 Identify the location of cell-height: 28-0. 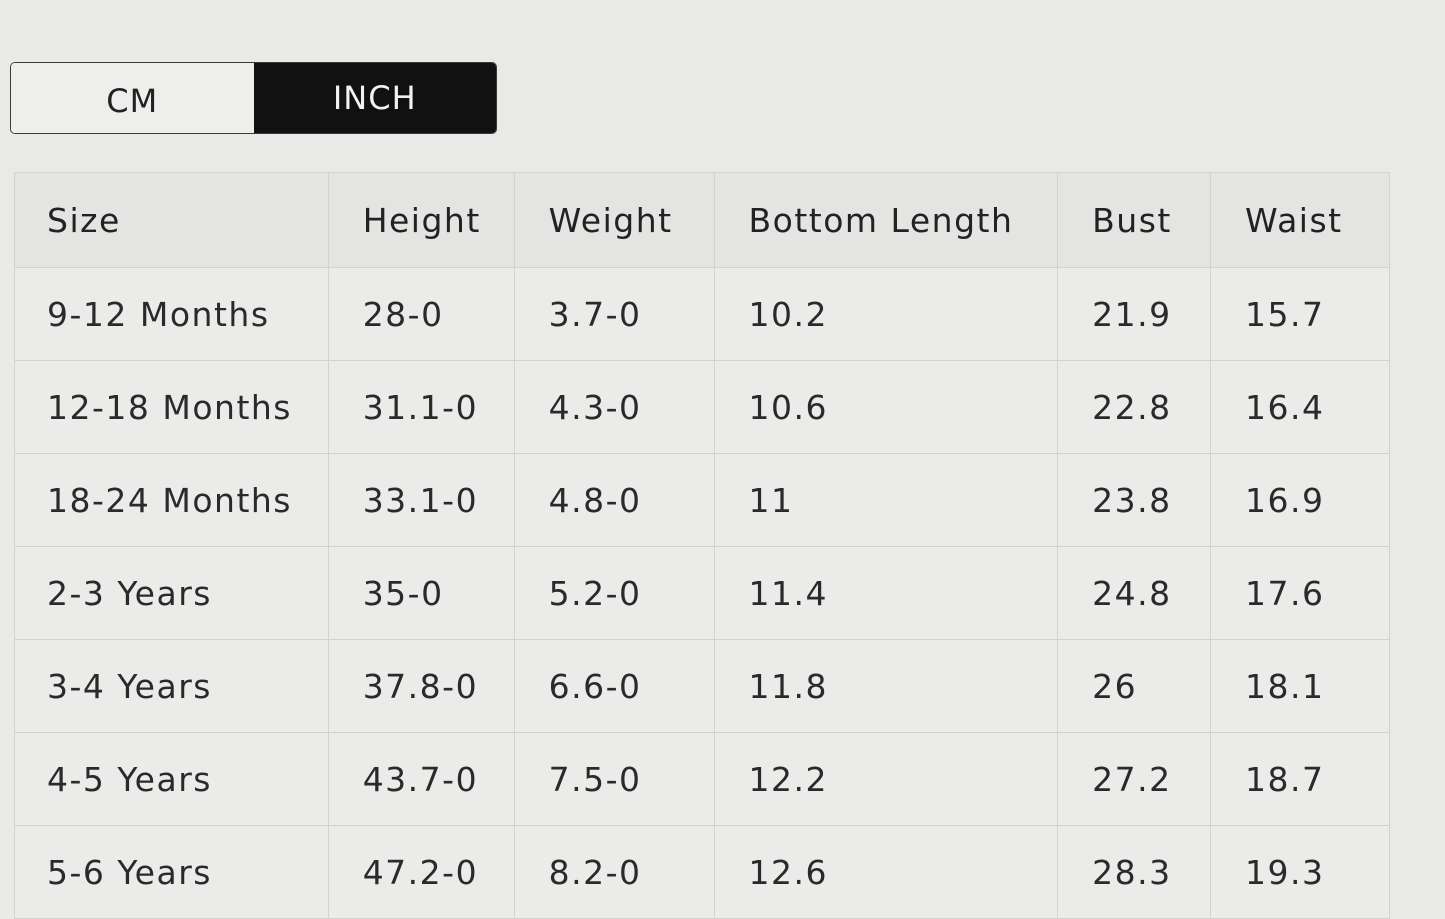
(421, 314).